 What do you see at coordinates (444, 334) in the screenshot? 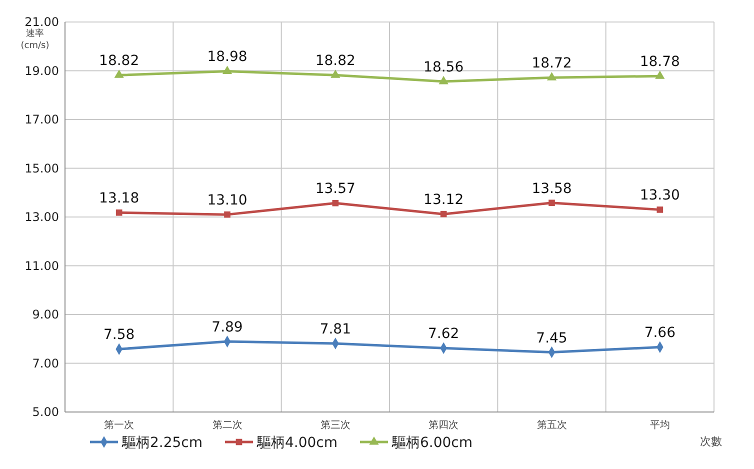
I see `data-label: 7.62` at bounding box center [444, 334].